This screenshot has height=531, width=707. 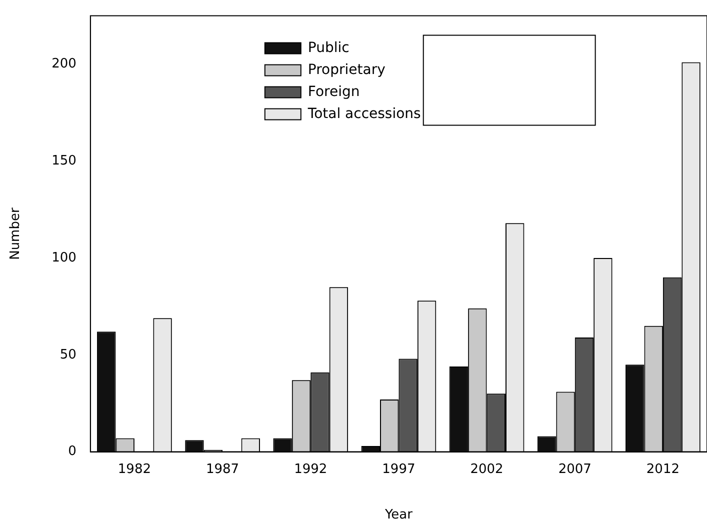 What do you see at coordinates (223, 469) in the screenshot?
I see `x-tick-label: 1987` at bounding box center [223, 469].